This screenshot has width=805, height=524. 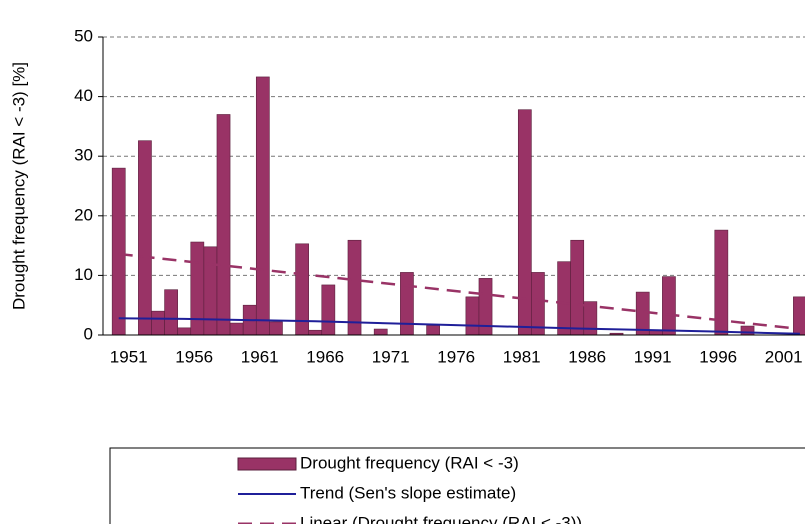 I want to click on x-tick-label: 1981, so click(x=522, y=356).